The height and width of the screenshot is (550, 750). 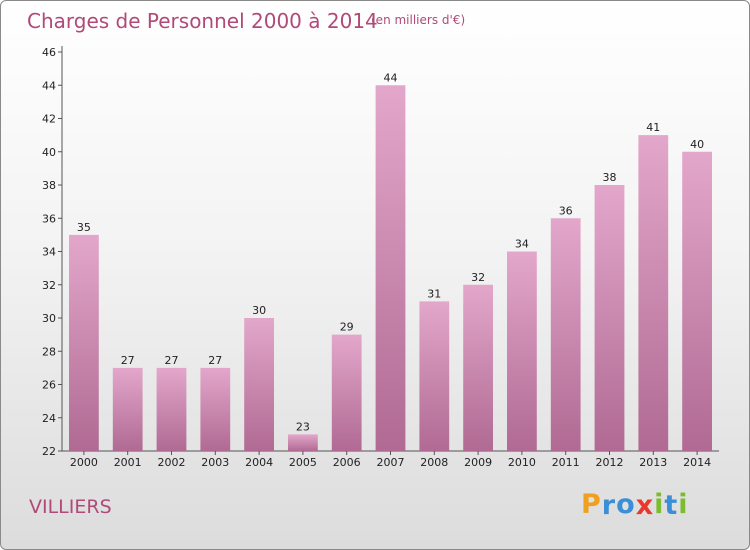 What do you see at coordinates (84, 227) in the screenshot?
I see `bar-value-label: 35` at bounding box center [84, 227].